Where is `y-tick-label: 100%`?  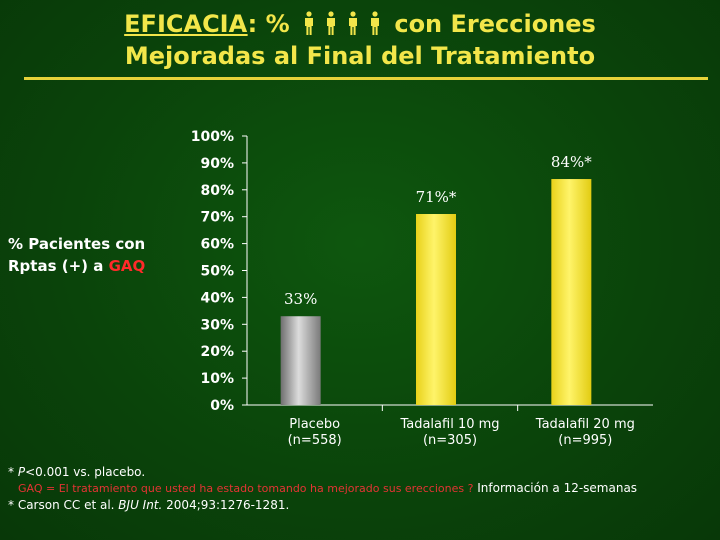 y-tick-label: 100% is located at coordinates (212, 137).